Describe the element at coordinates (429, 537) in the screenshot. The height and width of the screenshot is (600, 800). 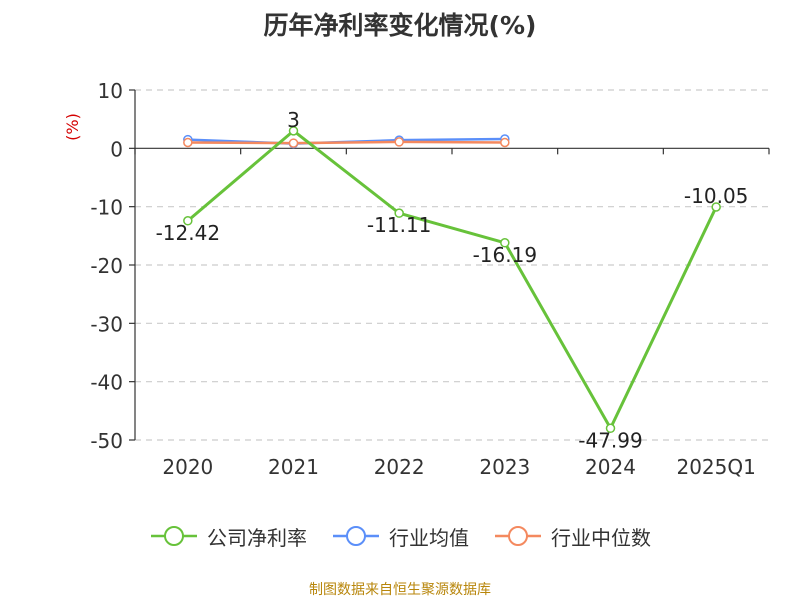
I see `legend-label: 行业均值` at that location.